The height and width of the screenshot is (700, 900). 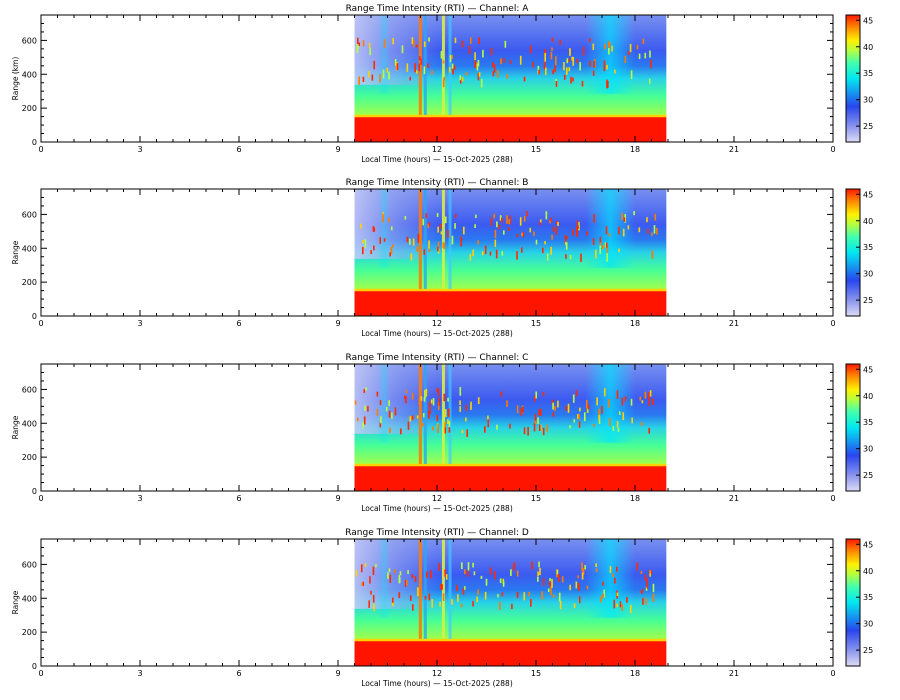 What do you see at coordinates (337, 149) in the screenshot?
I see `x-tick-label: 9` at bounding box center [337, 149].